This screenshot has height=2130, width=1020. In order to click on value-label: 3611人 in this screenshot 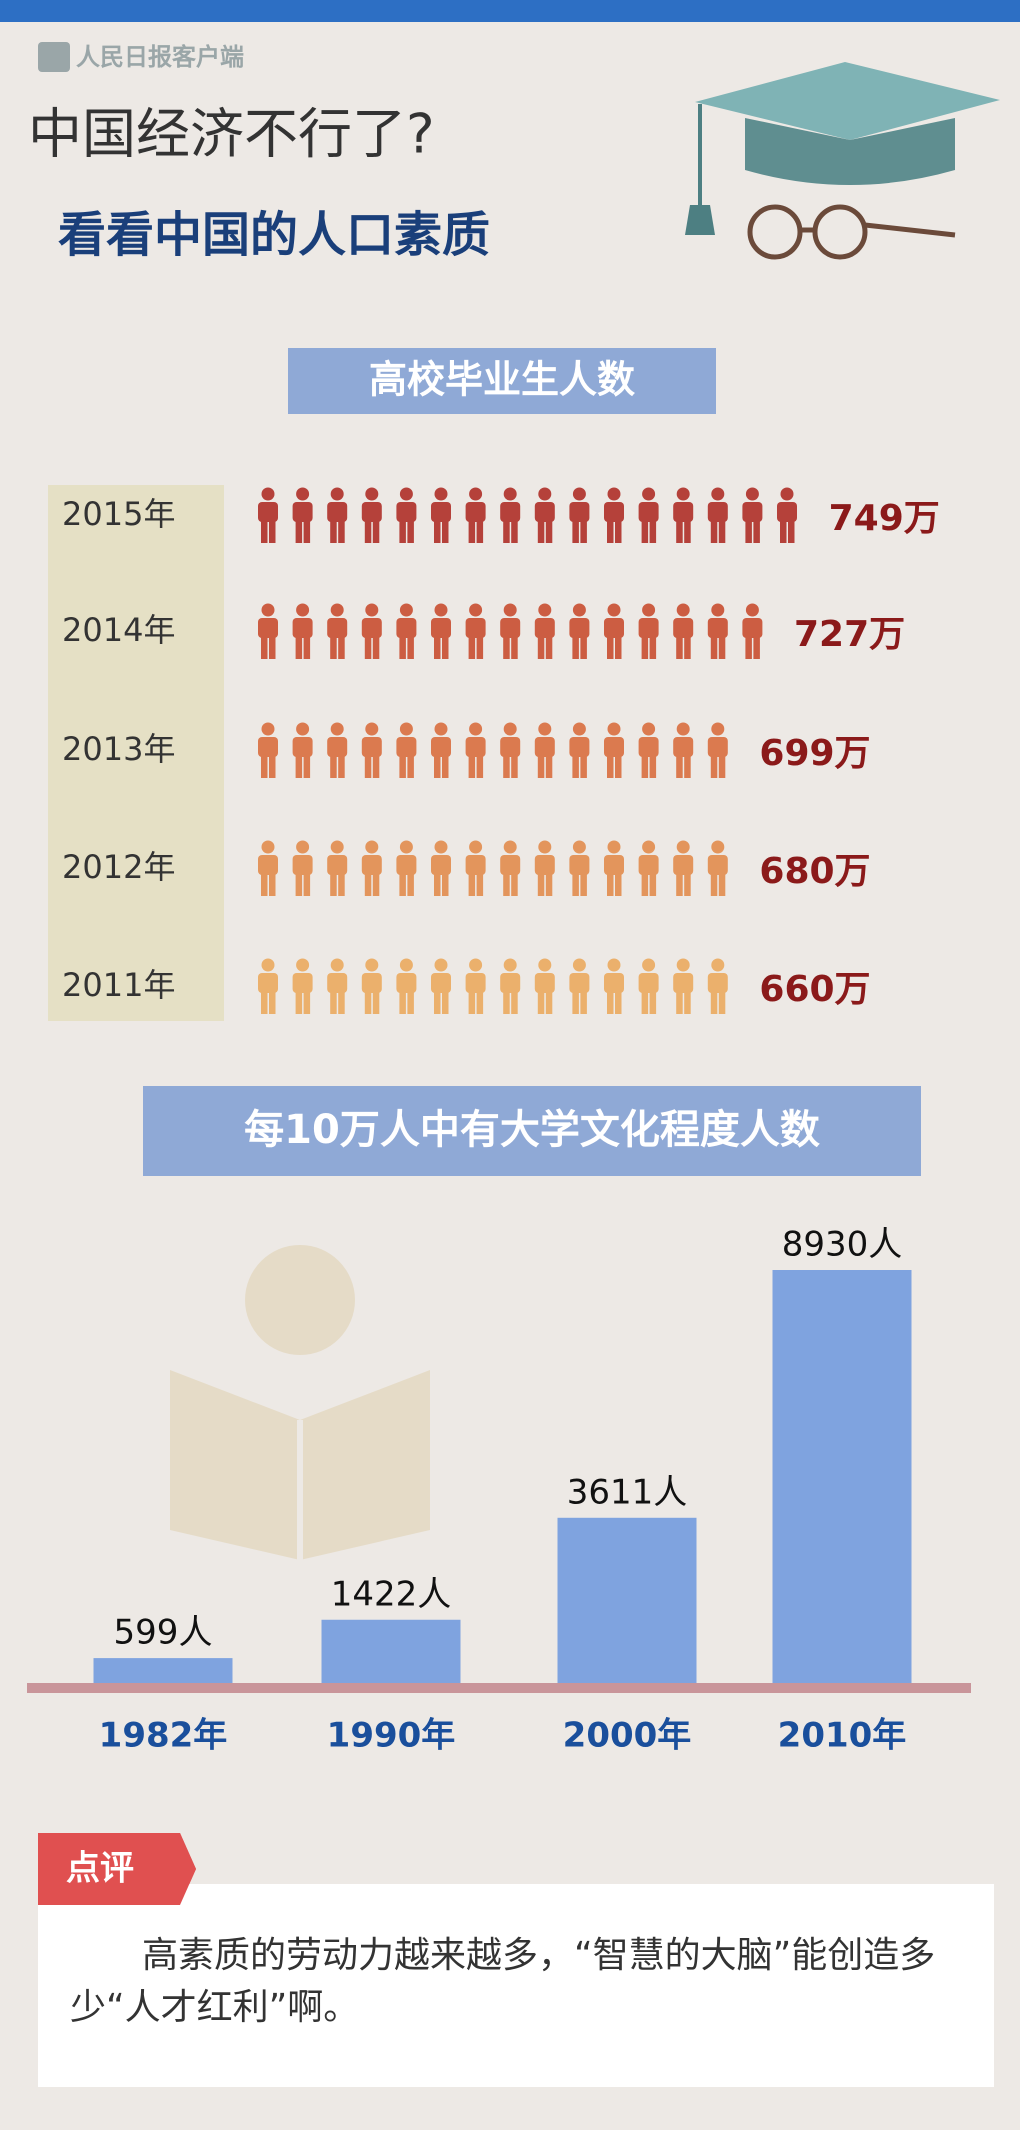, I will do `click(627, 1492)`.